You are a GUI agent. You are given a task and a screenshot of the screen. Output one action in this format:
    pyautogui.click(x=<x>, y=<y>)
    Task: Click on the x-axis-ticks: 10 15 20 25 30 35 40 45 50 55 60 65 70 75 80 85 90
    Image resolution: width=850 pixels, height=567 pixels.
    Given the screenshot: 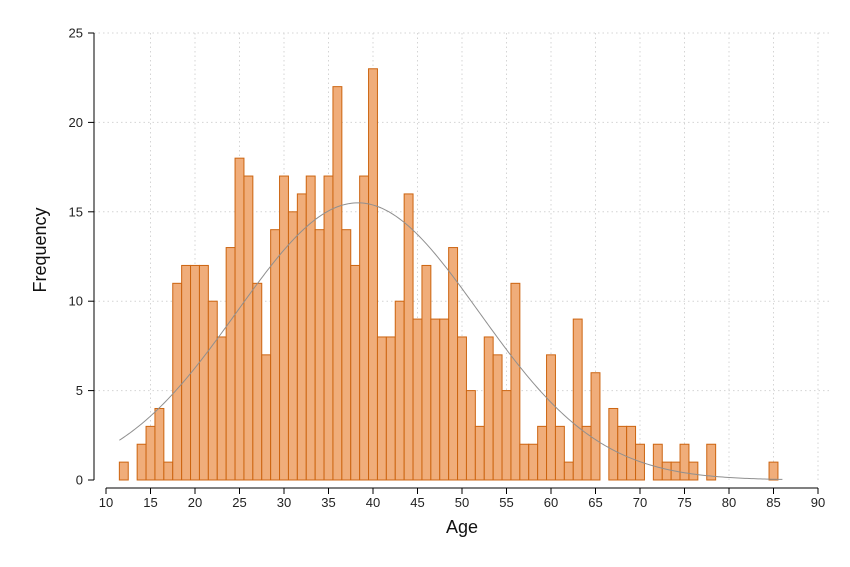 What is the action you would take?
    pyautogui.click(x=462, y=499)
    